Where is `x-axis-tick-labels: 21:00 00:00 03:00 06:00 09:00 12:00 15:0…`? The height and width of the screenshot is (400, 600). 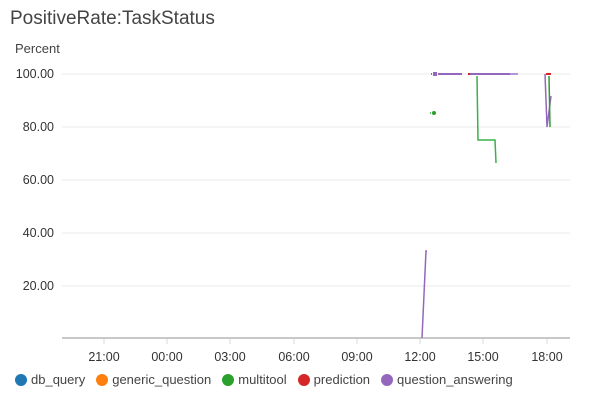 x-axis-tick-labels: 21:00 00:00 03:00 06:00 09:00 12:00 15:0… is located at coordinates (325, 357).